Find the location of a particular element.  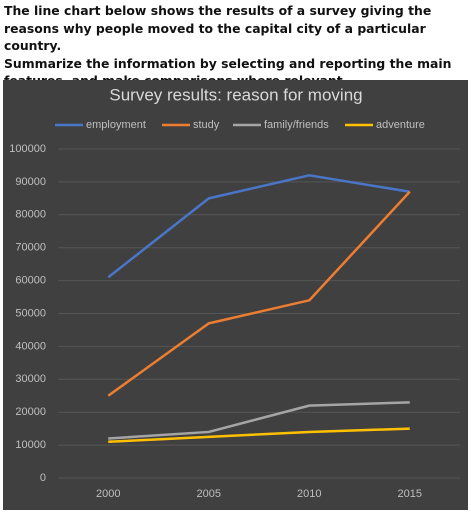

y-tick-label: 90000 is located at coordinates (30, 182).